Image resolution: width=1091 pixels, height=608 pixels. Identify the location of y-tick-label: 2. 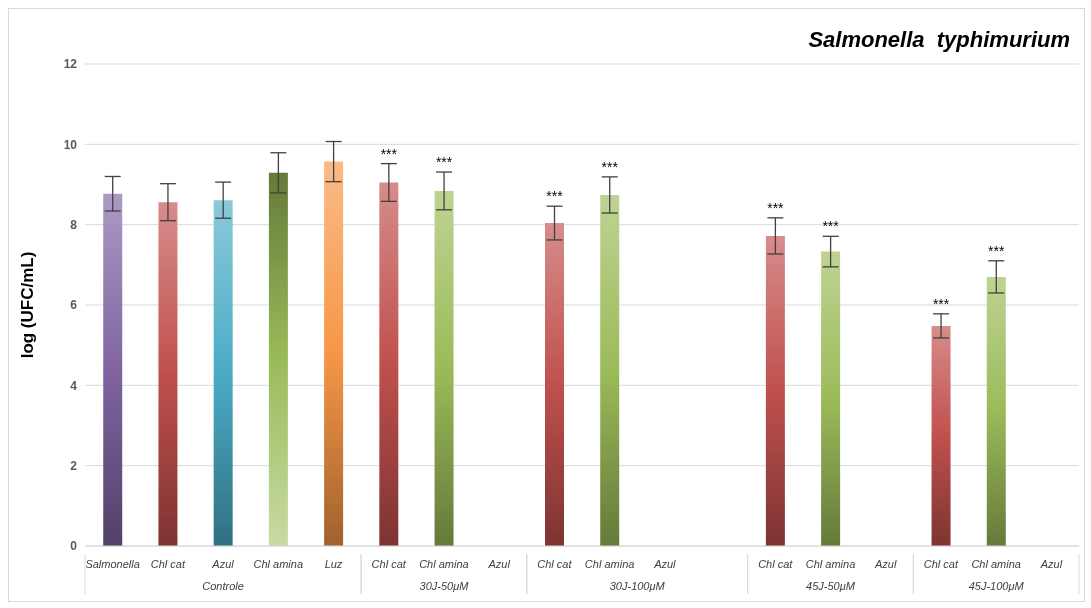
(74, 465).